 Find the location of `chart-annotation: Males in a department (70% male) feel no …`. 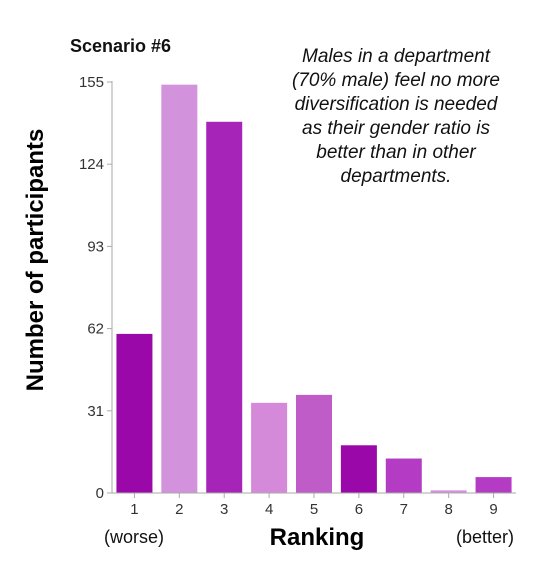

chart-annotation: Males in a department (70% male) feel no … is located at coordinates (396, 116).